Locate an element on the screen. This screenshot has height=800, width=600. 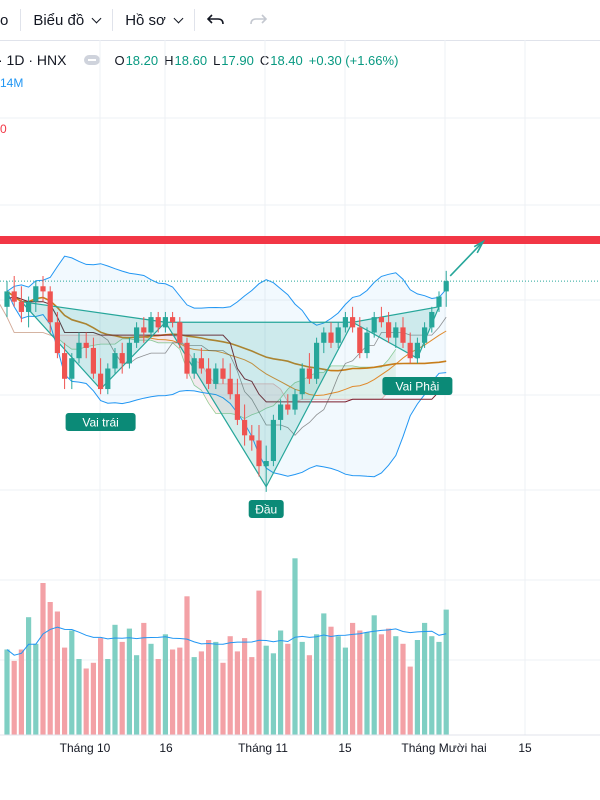
projection-arrow-head is located at coordinates (479, 246).